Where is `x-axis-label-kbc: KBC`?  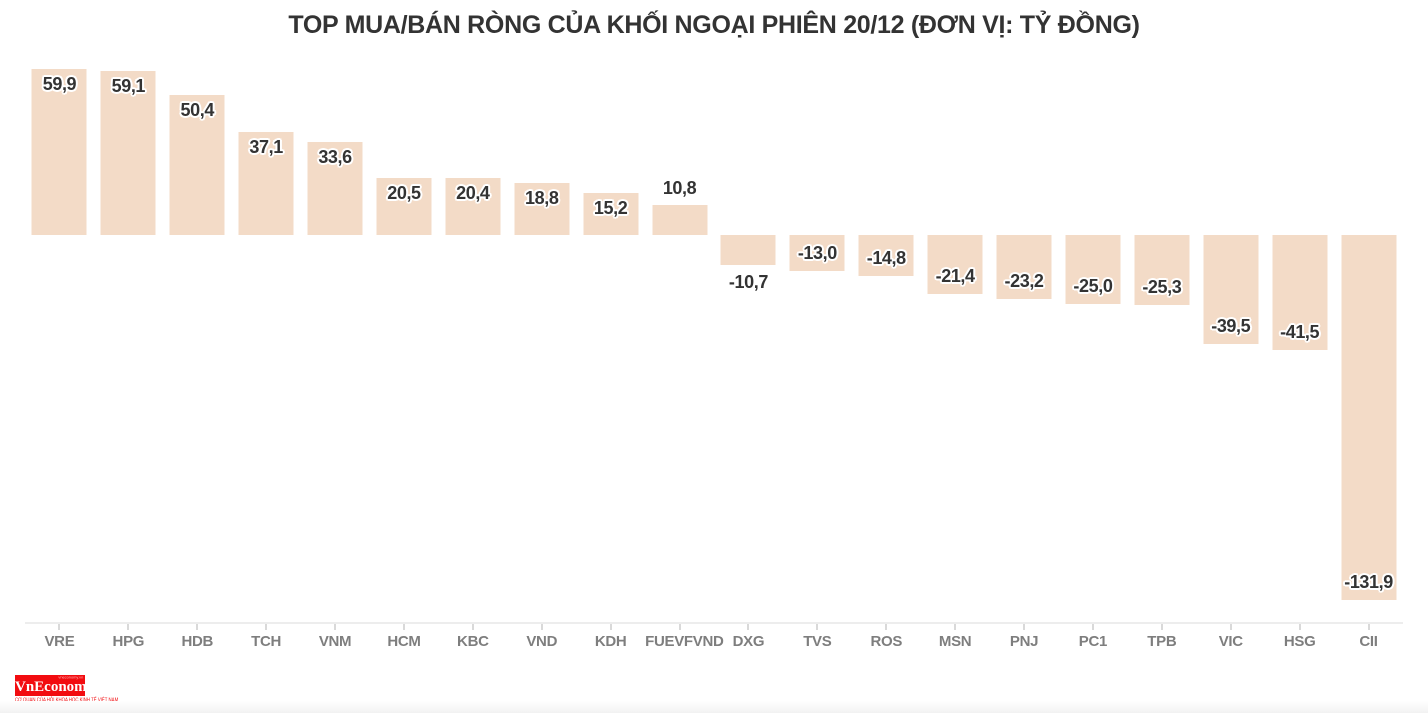 x-axis-label-kbc: KBC is located at coordinates (473, 641).